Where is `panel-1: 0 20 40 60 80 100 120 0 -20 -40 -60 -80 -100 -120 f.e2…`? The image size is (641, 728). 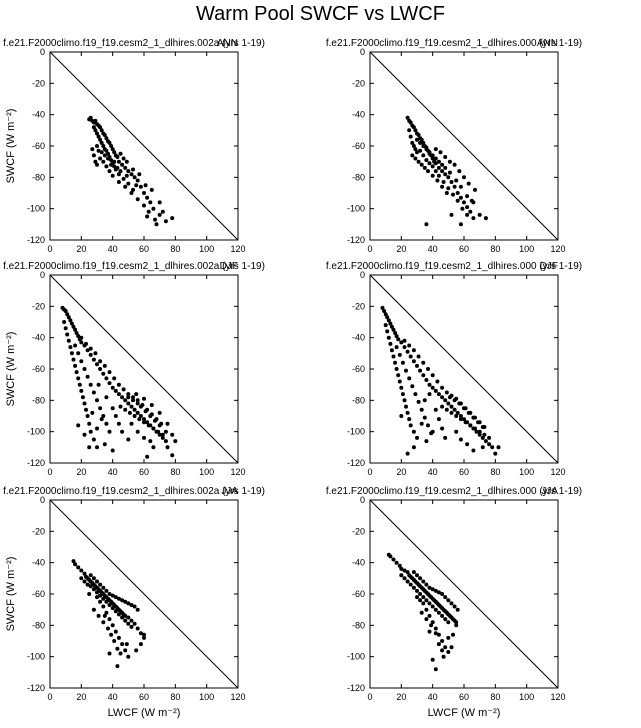
panel-1: 0 20 40 60 80 100 120 0 -20 -40 -60 -80 -100 -120 f.e2… is located at coordinates (134, 146).